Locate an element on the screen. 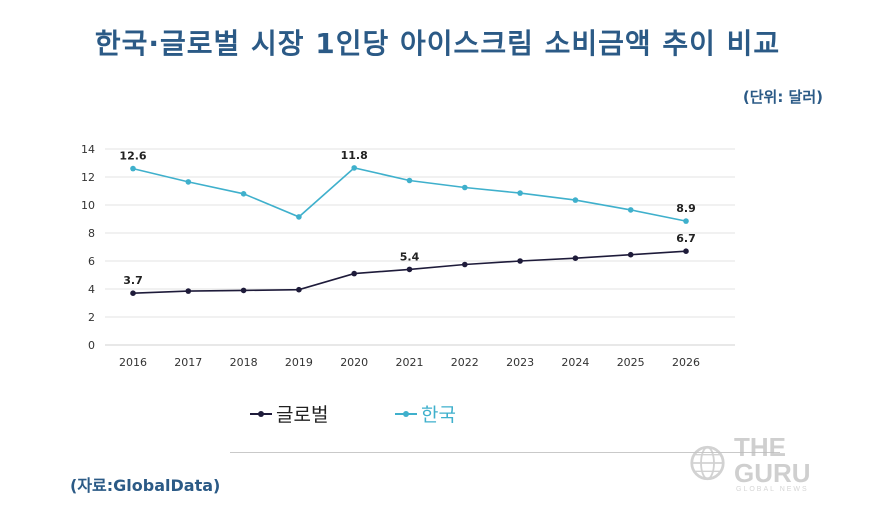 The width and height of the screenshot is (875, 507). data-label-korea: 11.8 is located at coordinates (354, 155).